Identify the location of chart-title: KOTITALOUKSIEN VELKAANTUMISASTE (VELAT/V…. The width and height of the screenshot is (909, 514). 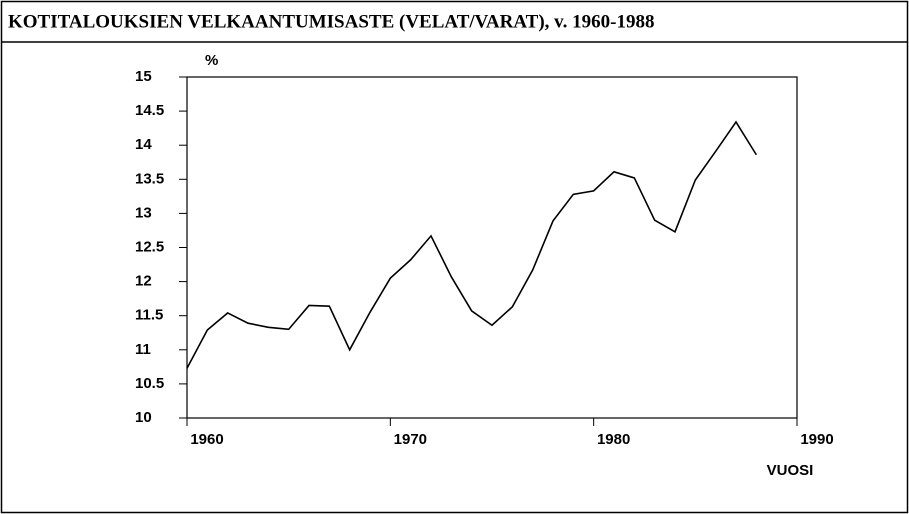
(331, 21).